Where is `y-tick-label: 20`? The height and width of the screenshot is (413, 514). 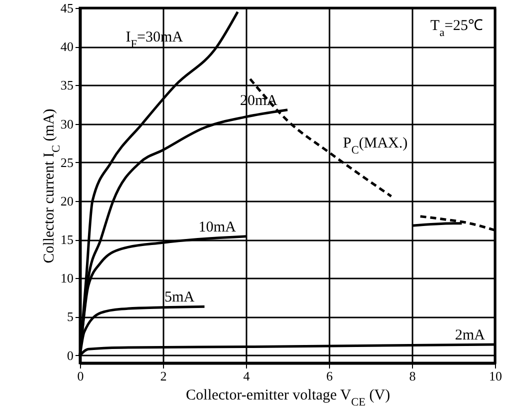 y-tick-label: 20 is located at coordinates (67, 200).